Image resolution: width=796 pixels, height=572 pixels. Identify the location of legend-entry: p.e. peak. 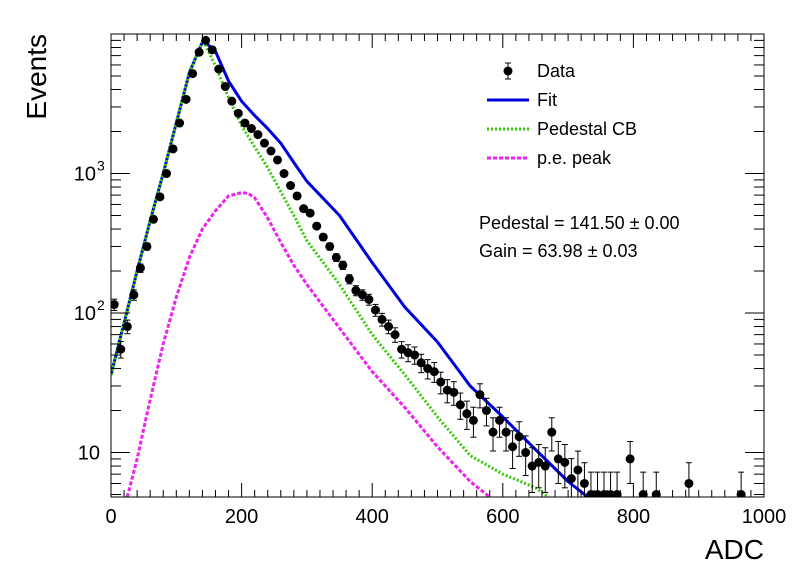
(549, 158).